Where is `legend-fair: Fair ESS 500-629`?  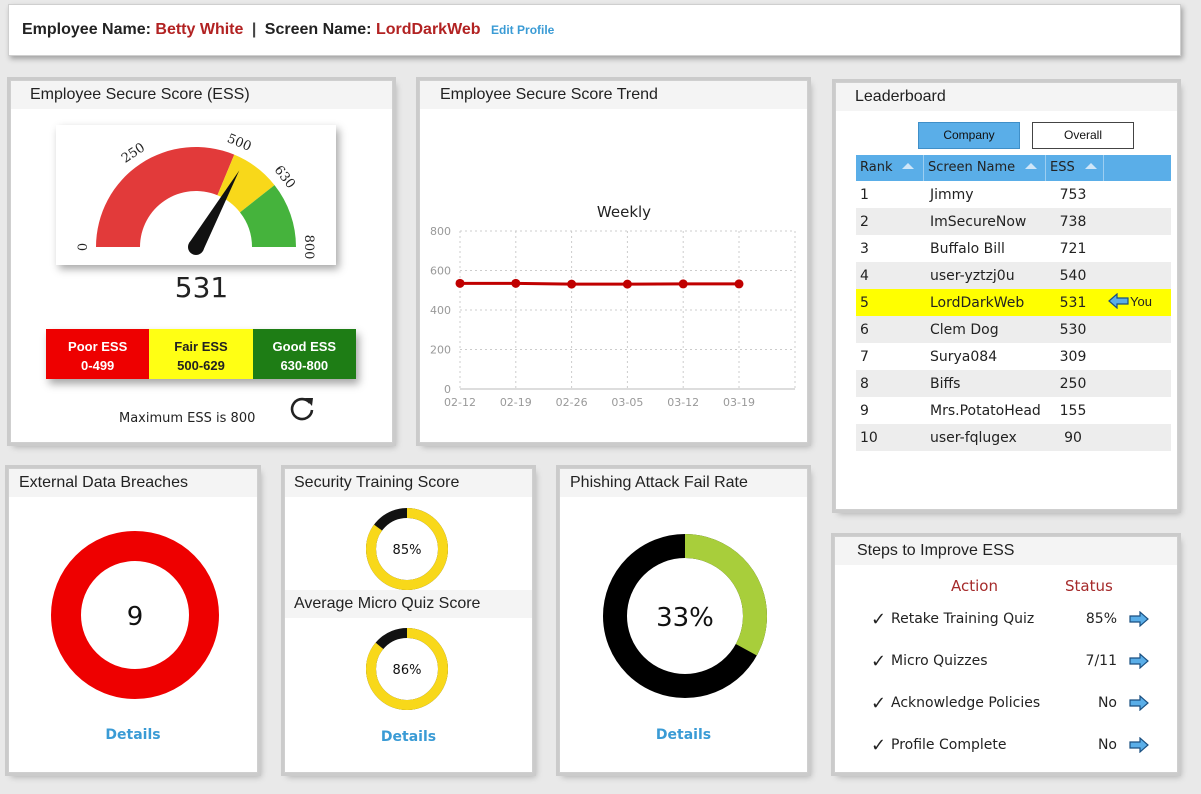
legend-fair: Fair ESS 500-629 is located at coordinates (201, 354).